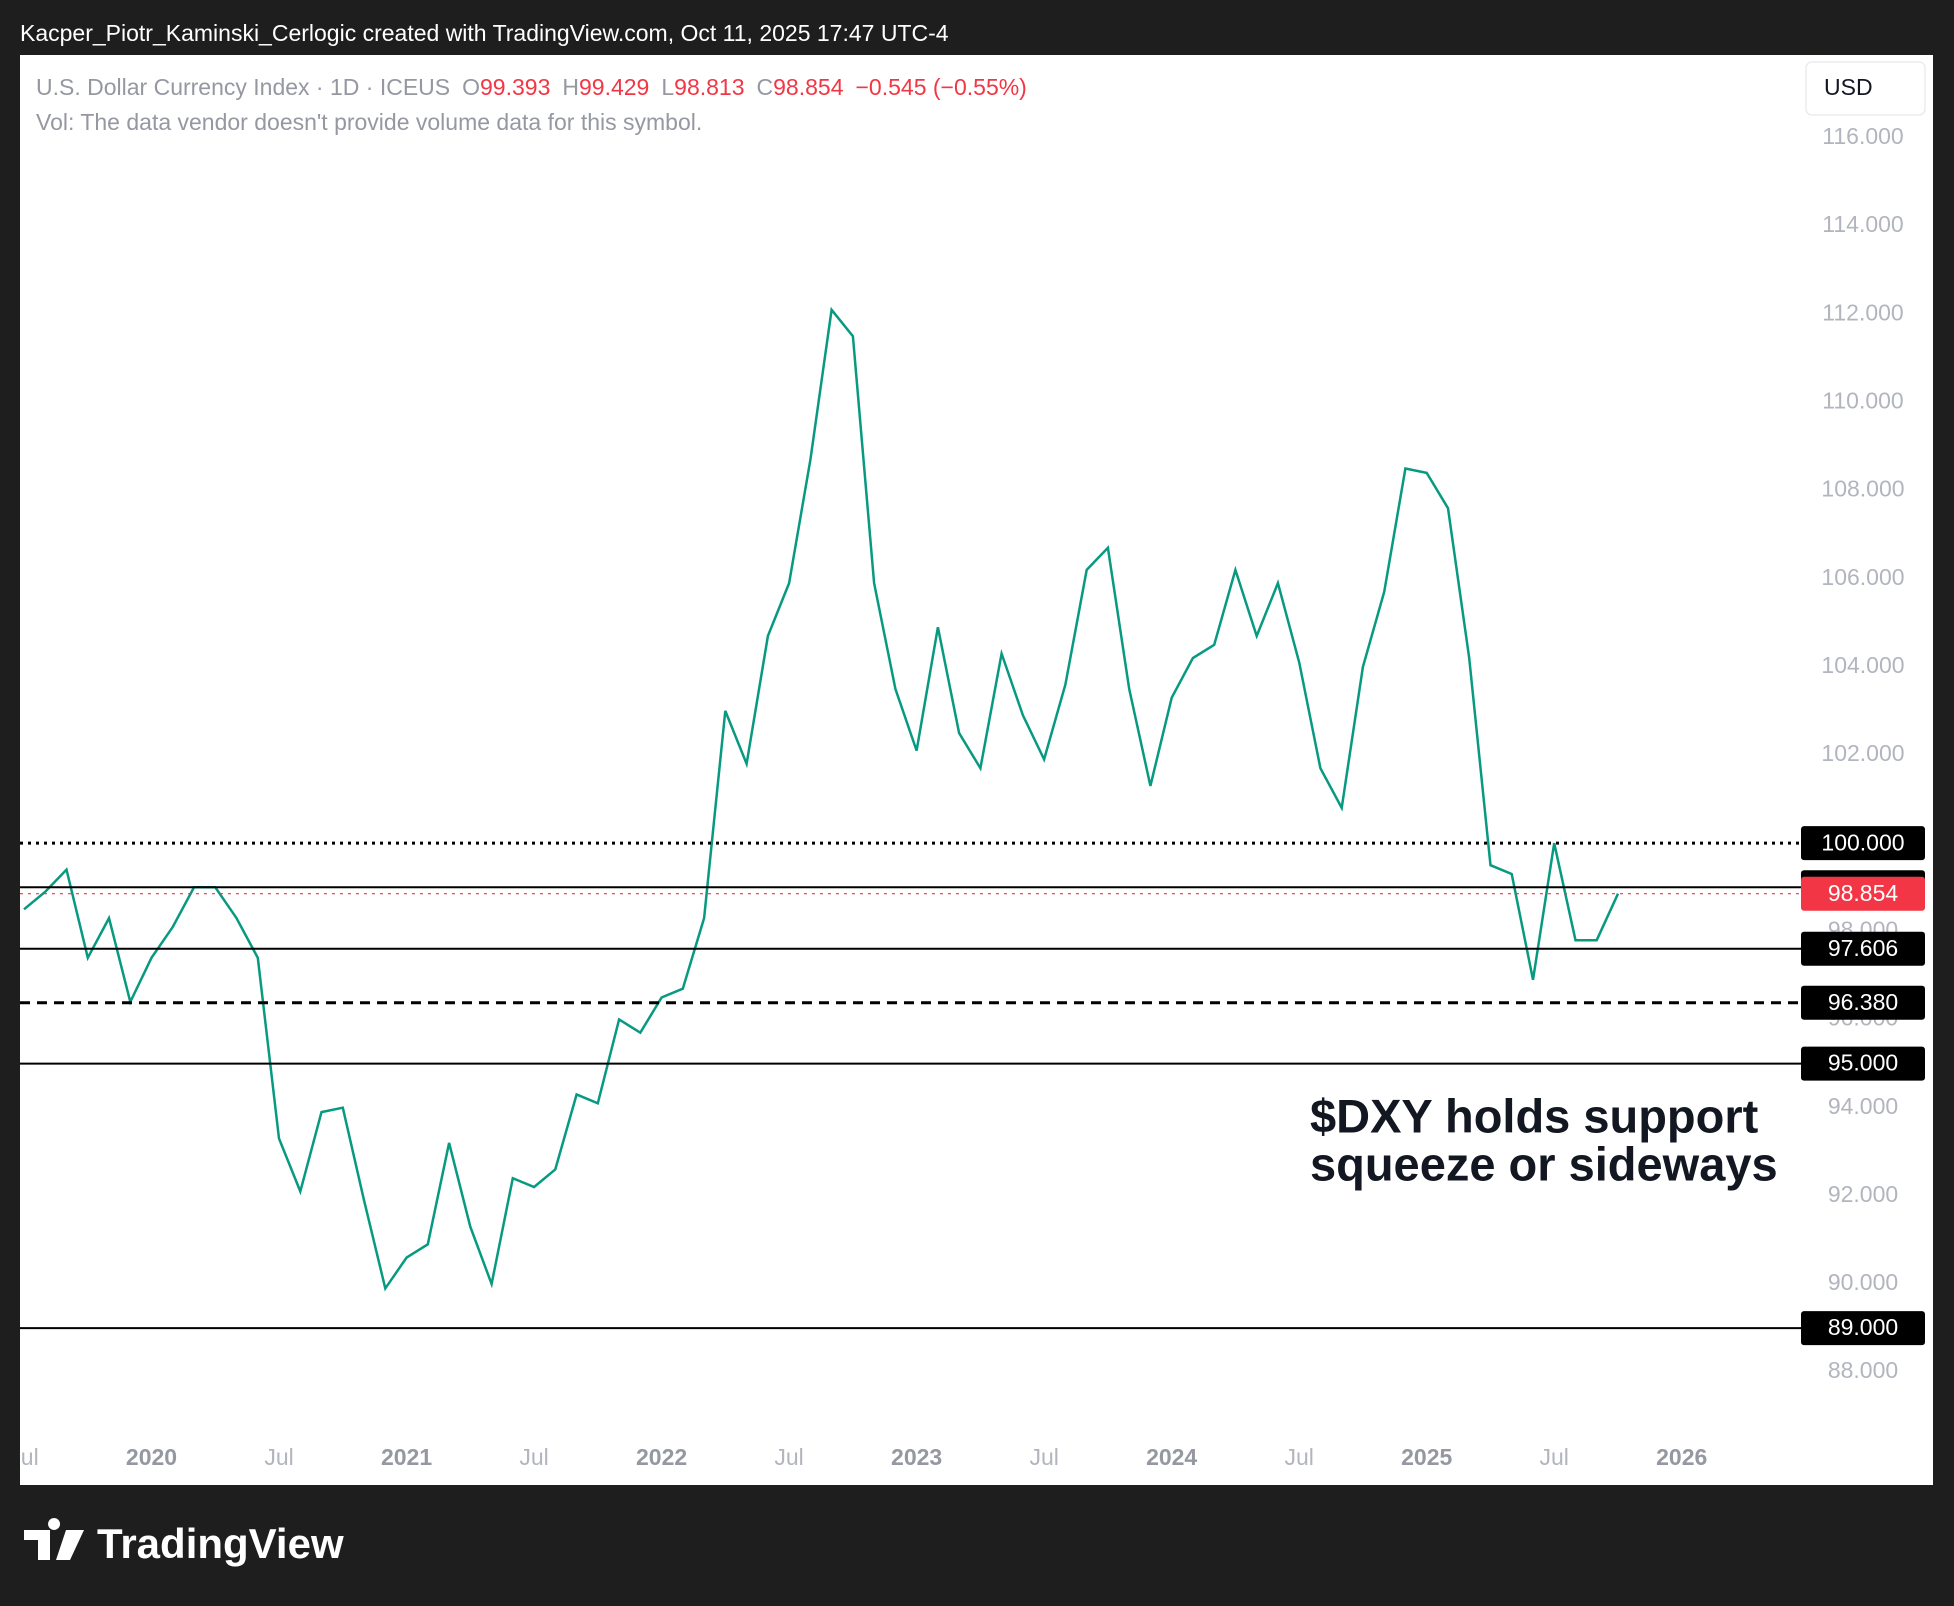 Image resolution: width=1954 pixels, height=1606 pixels. I want to click on currency: USD, so click(1848, 87).